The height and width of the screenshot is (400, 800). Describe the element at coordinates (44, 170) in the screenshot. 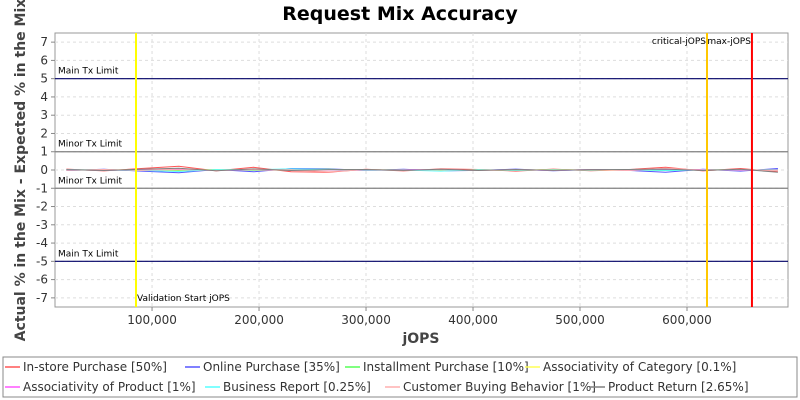

I see `y-tick-label: 0` at that location.